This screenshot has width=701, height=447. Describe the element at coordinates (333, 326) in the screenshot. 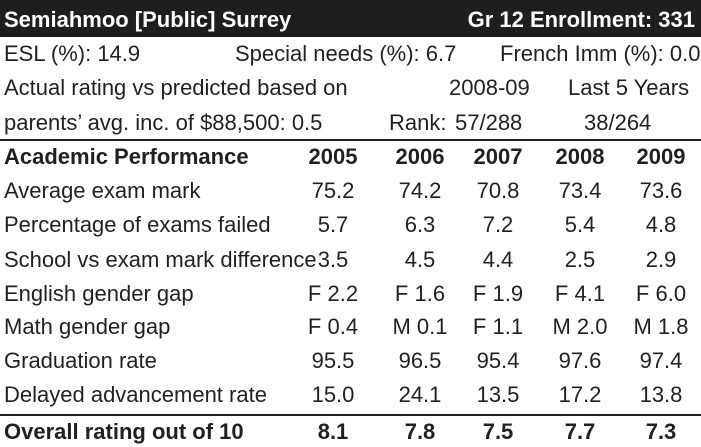

I see `table-cell: F 0.4` at that location.